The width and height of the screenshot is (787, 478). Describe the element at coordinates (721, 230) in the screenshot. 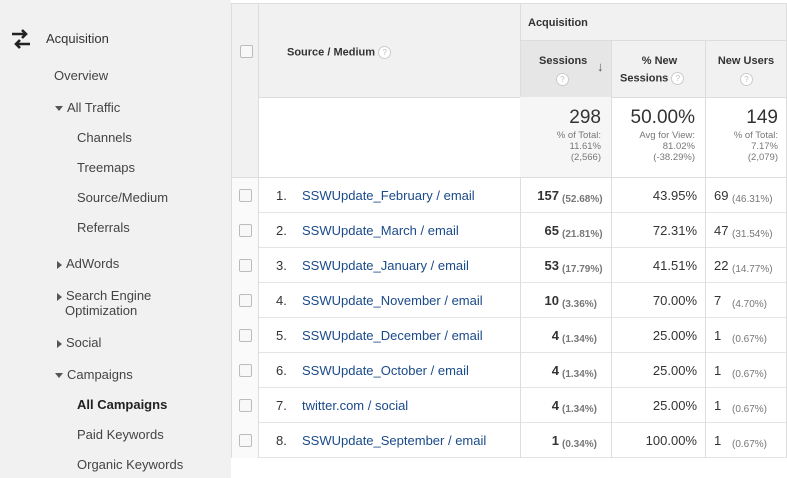

I see `new-users-value: 47` at that location.